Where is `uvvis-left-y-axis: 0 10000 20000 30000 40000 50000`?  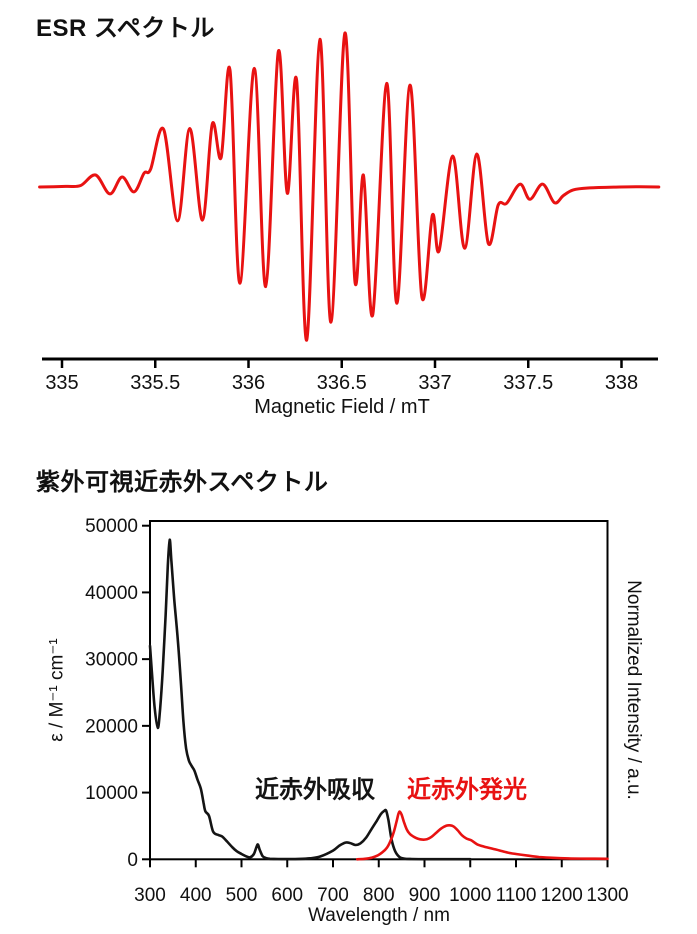
uvvis-left-y-axis: 0 10000 20000 30000 40000 50000 is located at coordinates (117, 693).